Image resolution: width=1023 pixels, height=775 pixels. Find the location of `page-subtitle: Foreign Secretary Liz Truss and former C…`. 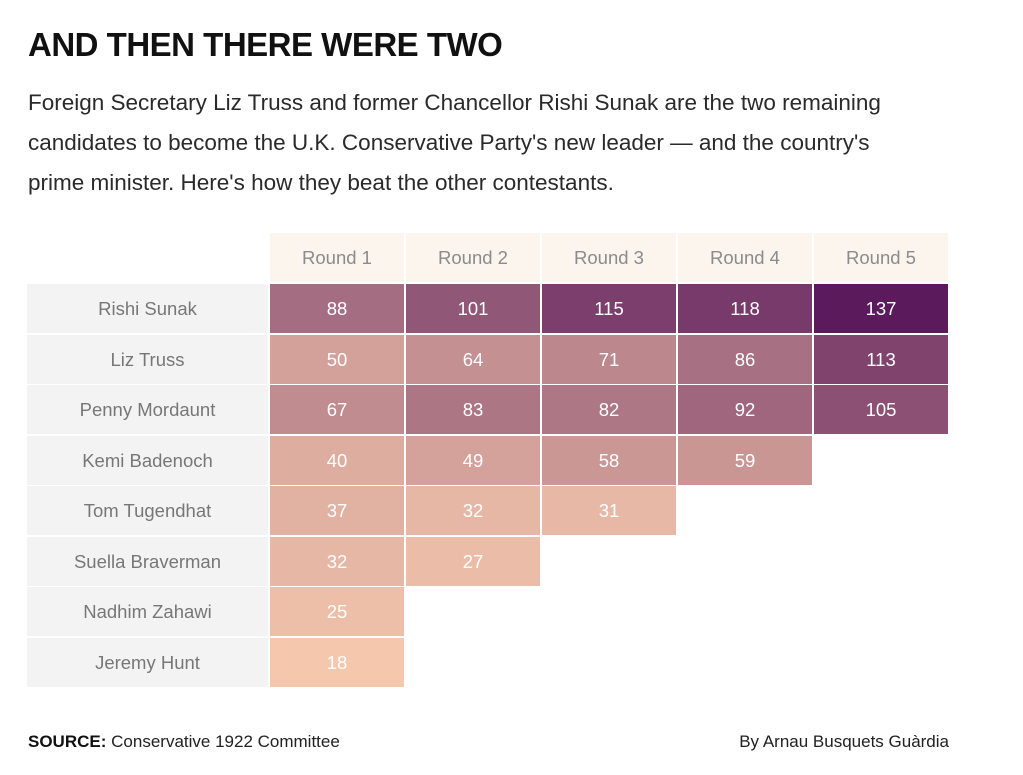

page-subtitle: Foreign Secretary Liz Truss and former C… is located at coordinates (454, 142).